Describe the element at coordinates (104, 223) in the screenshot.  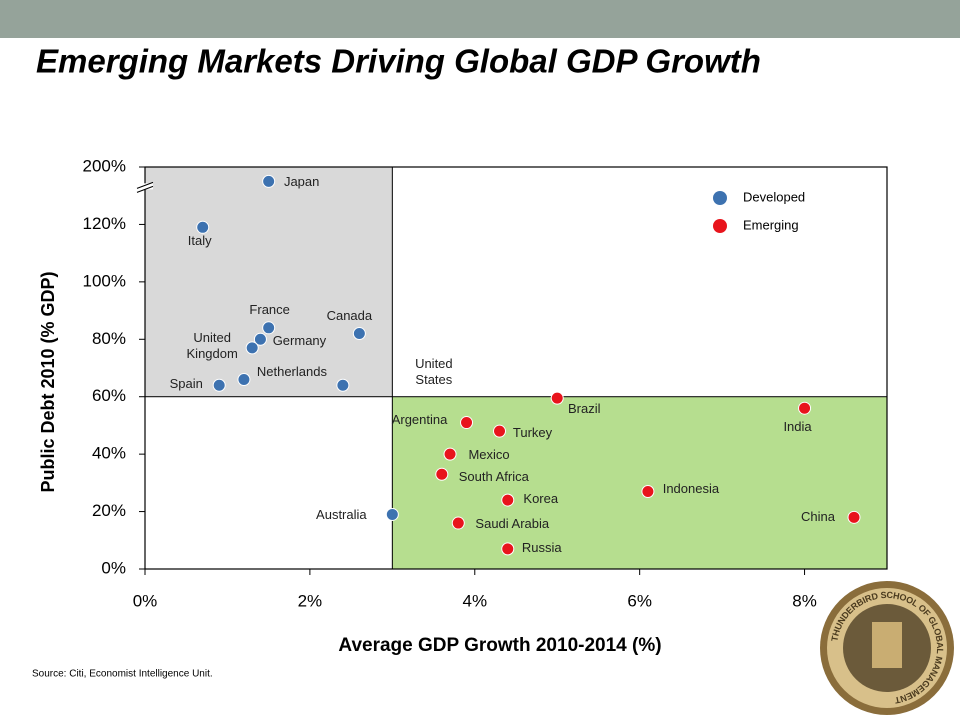
I see `y-tick-label: 120%` at that location.